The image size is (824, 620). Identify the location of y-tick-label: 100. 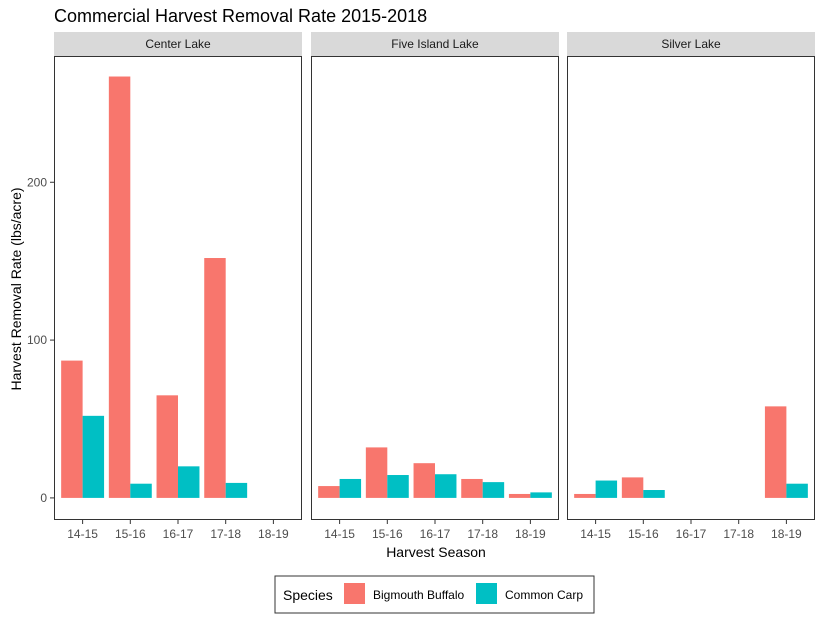
(37, 340).